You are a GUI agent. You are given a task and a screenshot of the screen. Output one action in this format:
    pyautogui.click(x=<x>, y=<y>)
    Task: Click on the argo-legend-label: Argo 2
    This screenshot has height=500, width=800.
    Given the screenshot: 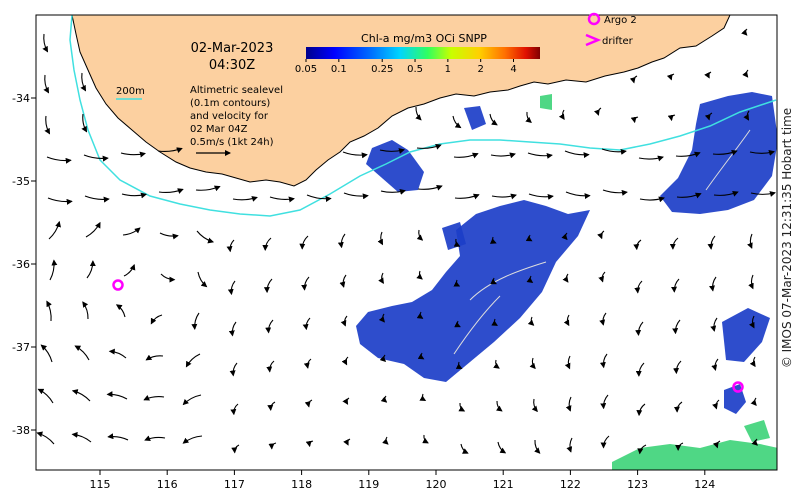 What is the action you would take?
    pyautogui.click(x=620, y=20)
    